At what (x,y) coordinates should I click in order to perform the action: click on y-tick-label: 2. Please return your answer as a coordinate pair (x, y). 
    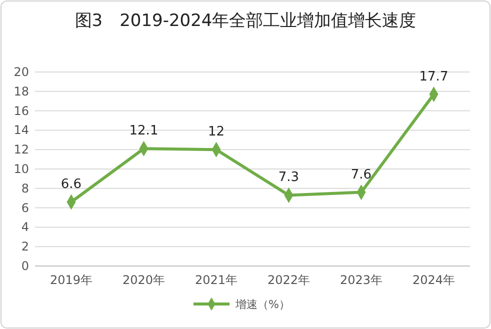
    Looking at the image, I should click on (25, 247).